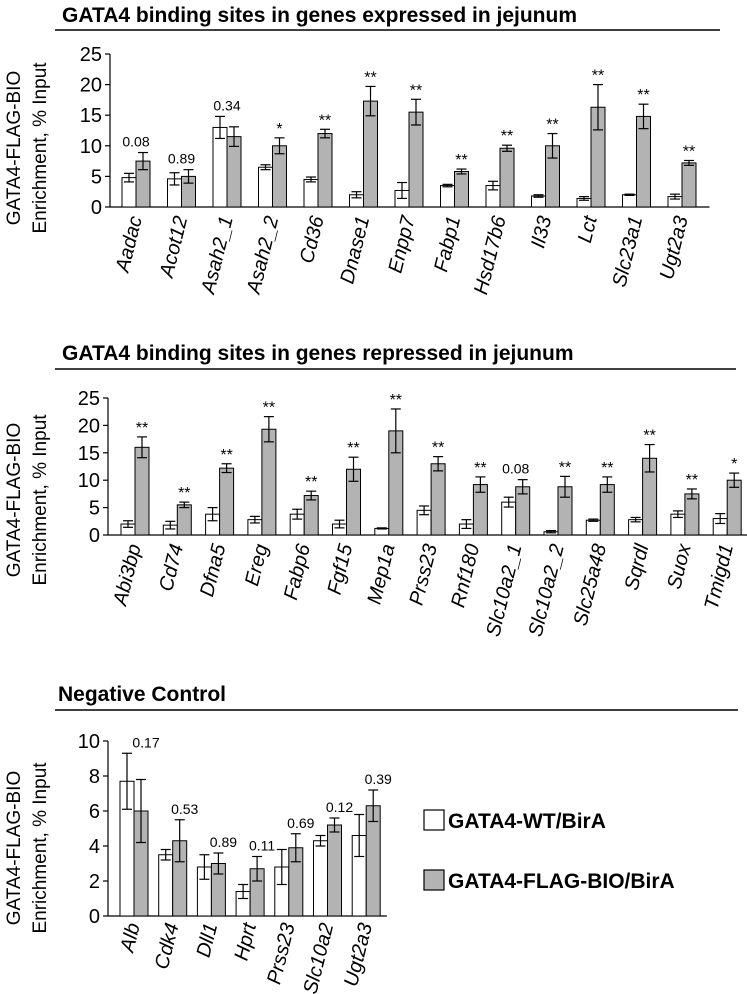  I want to click on category-label: Hprt, so click(245, 941).